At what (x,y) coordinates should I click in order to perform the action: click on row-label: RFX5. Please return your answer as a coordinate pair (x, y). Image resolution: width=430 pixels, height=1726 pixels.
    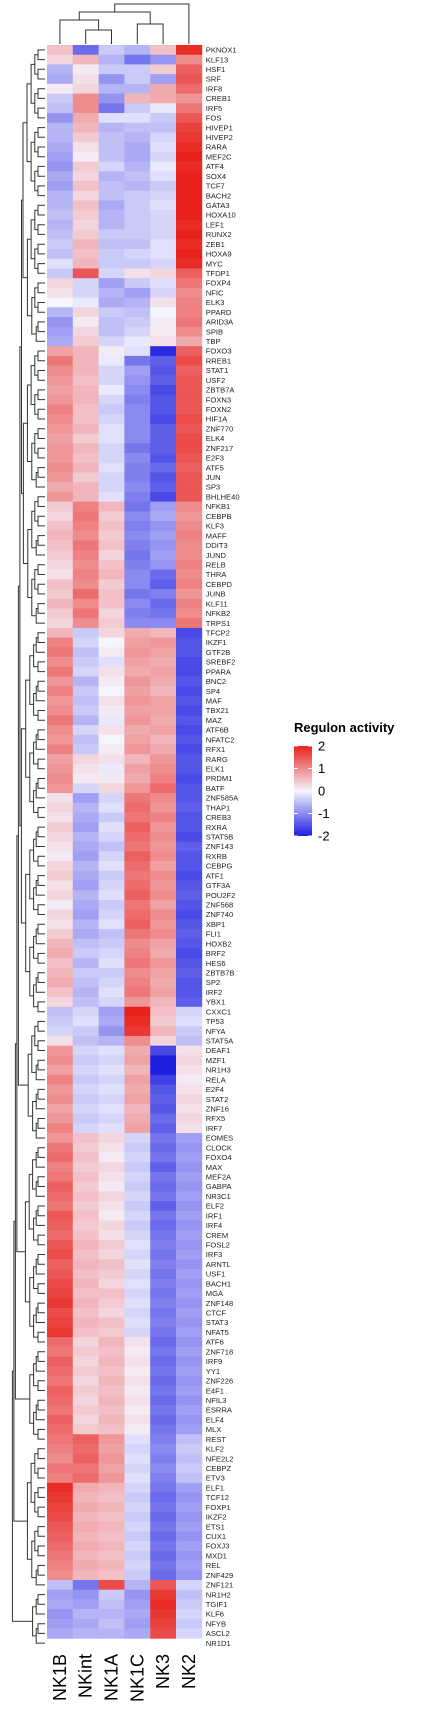
    Looking at the image, I should click on (215, 1118).